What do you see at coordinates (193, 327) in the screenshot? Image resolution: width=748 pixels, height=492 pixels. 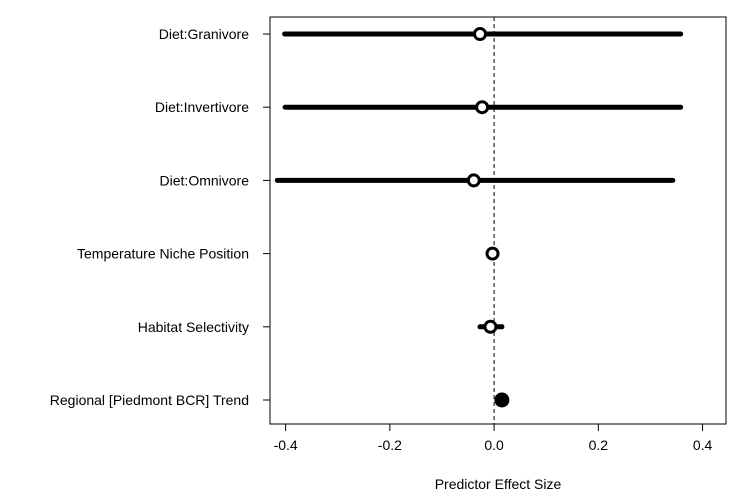 I see `category-label: Habitat Selectivity` at bounding box center [193, 327].